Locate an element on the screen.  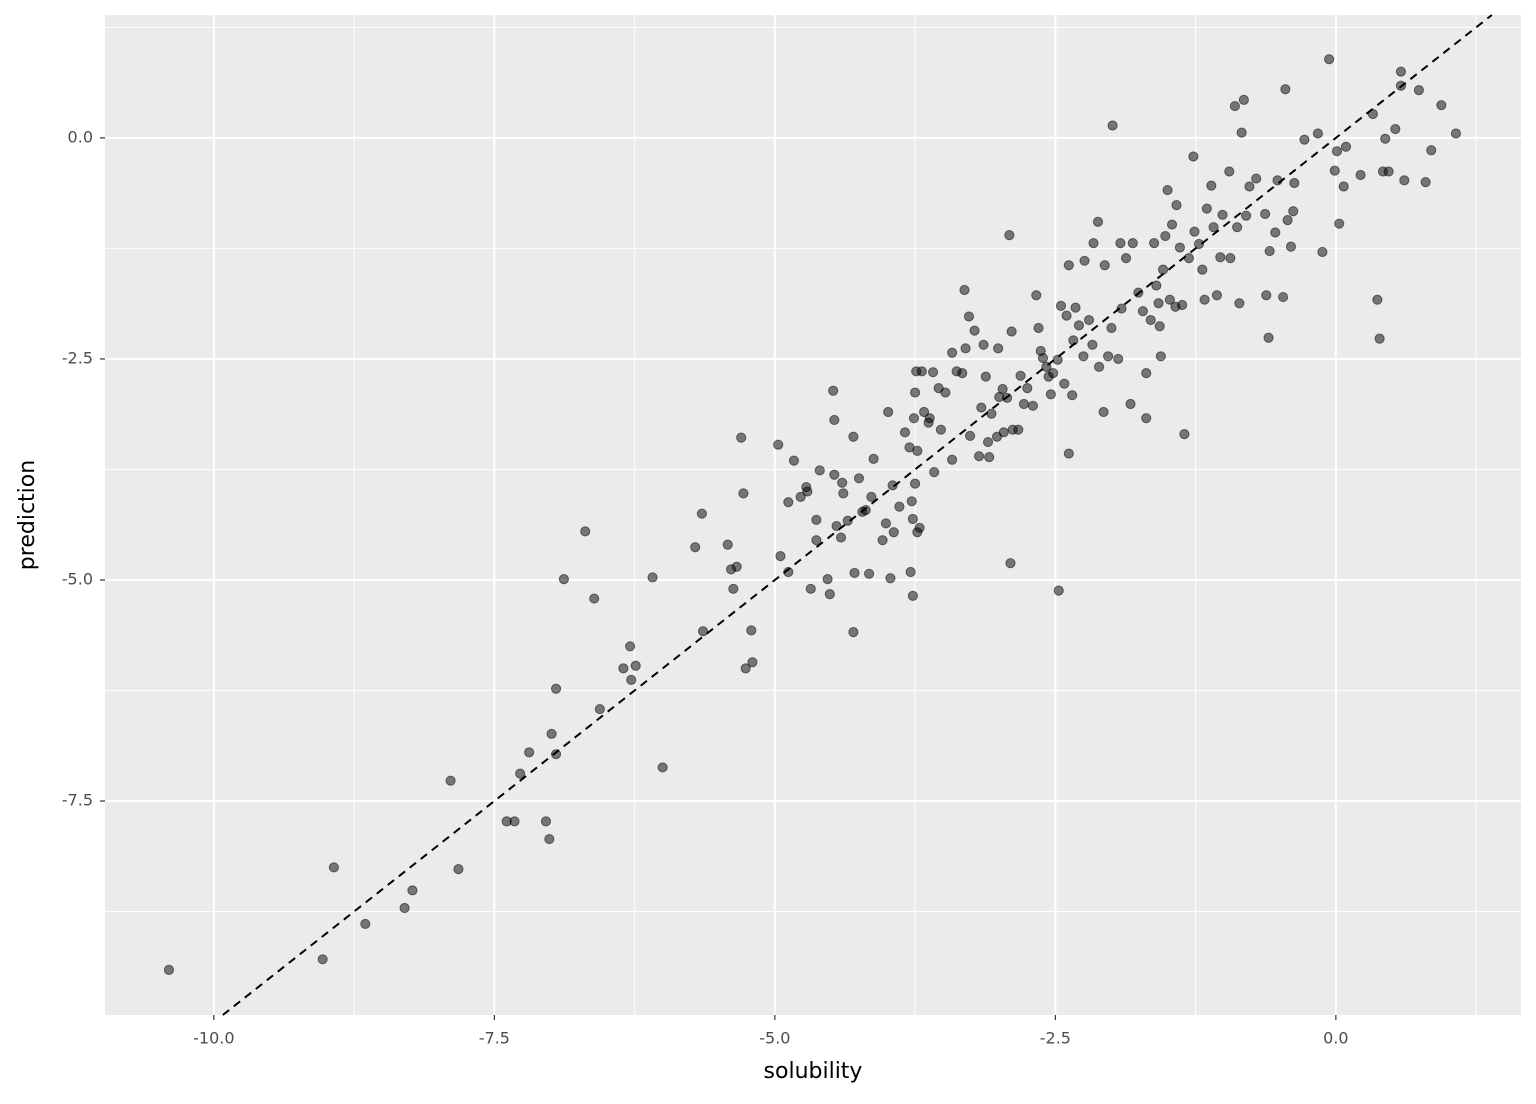
x-tick-label: -2.5 is located at coordinates (1055, 1038).